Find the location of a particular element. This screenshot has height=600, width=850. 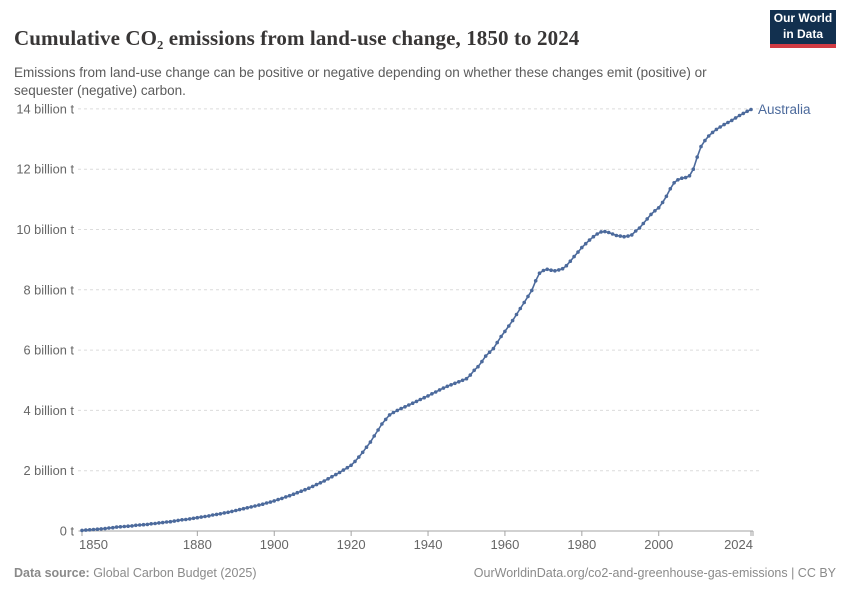

owid-logo: Our World in Data is located at coordinates (803, 29).